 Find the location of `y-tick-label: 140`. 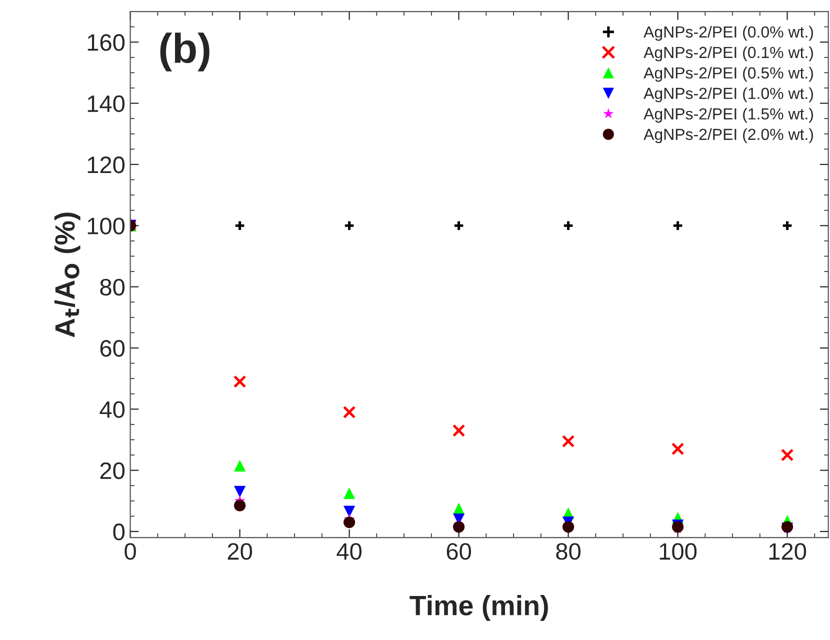

y-tick-label: 140 is located at coordinates (106, 103).